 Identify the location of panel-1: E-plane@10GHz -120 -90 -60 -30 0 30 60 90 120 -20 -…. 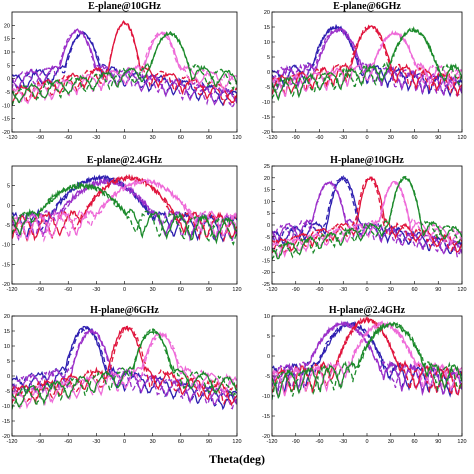
(122, 71).